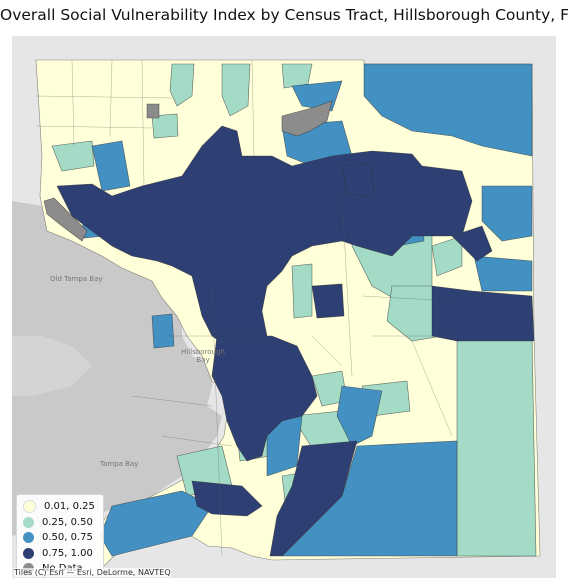  What do you see at coordinates (52, 366) in the screenshot?
I see `basemap-water-west` at bounding box center [52, 366].